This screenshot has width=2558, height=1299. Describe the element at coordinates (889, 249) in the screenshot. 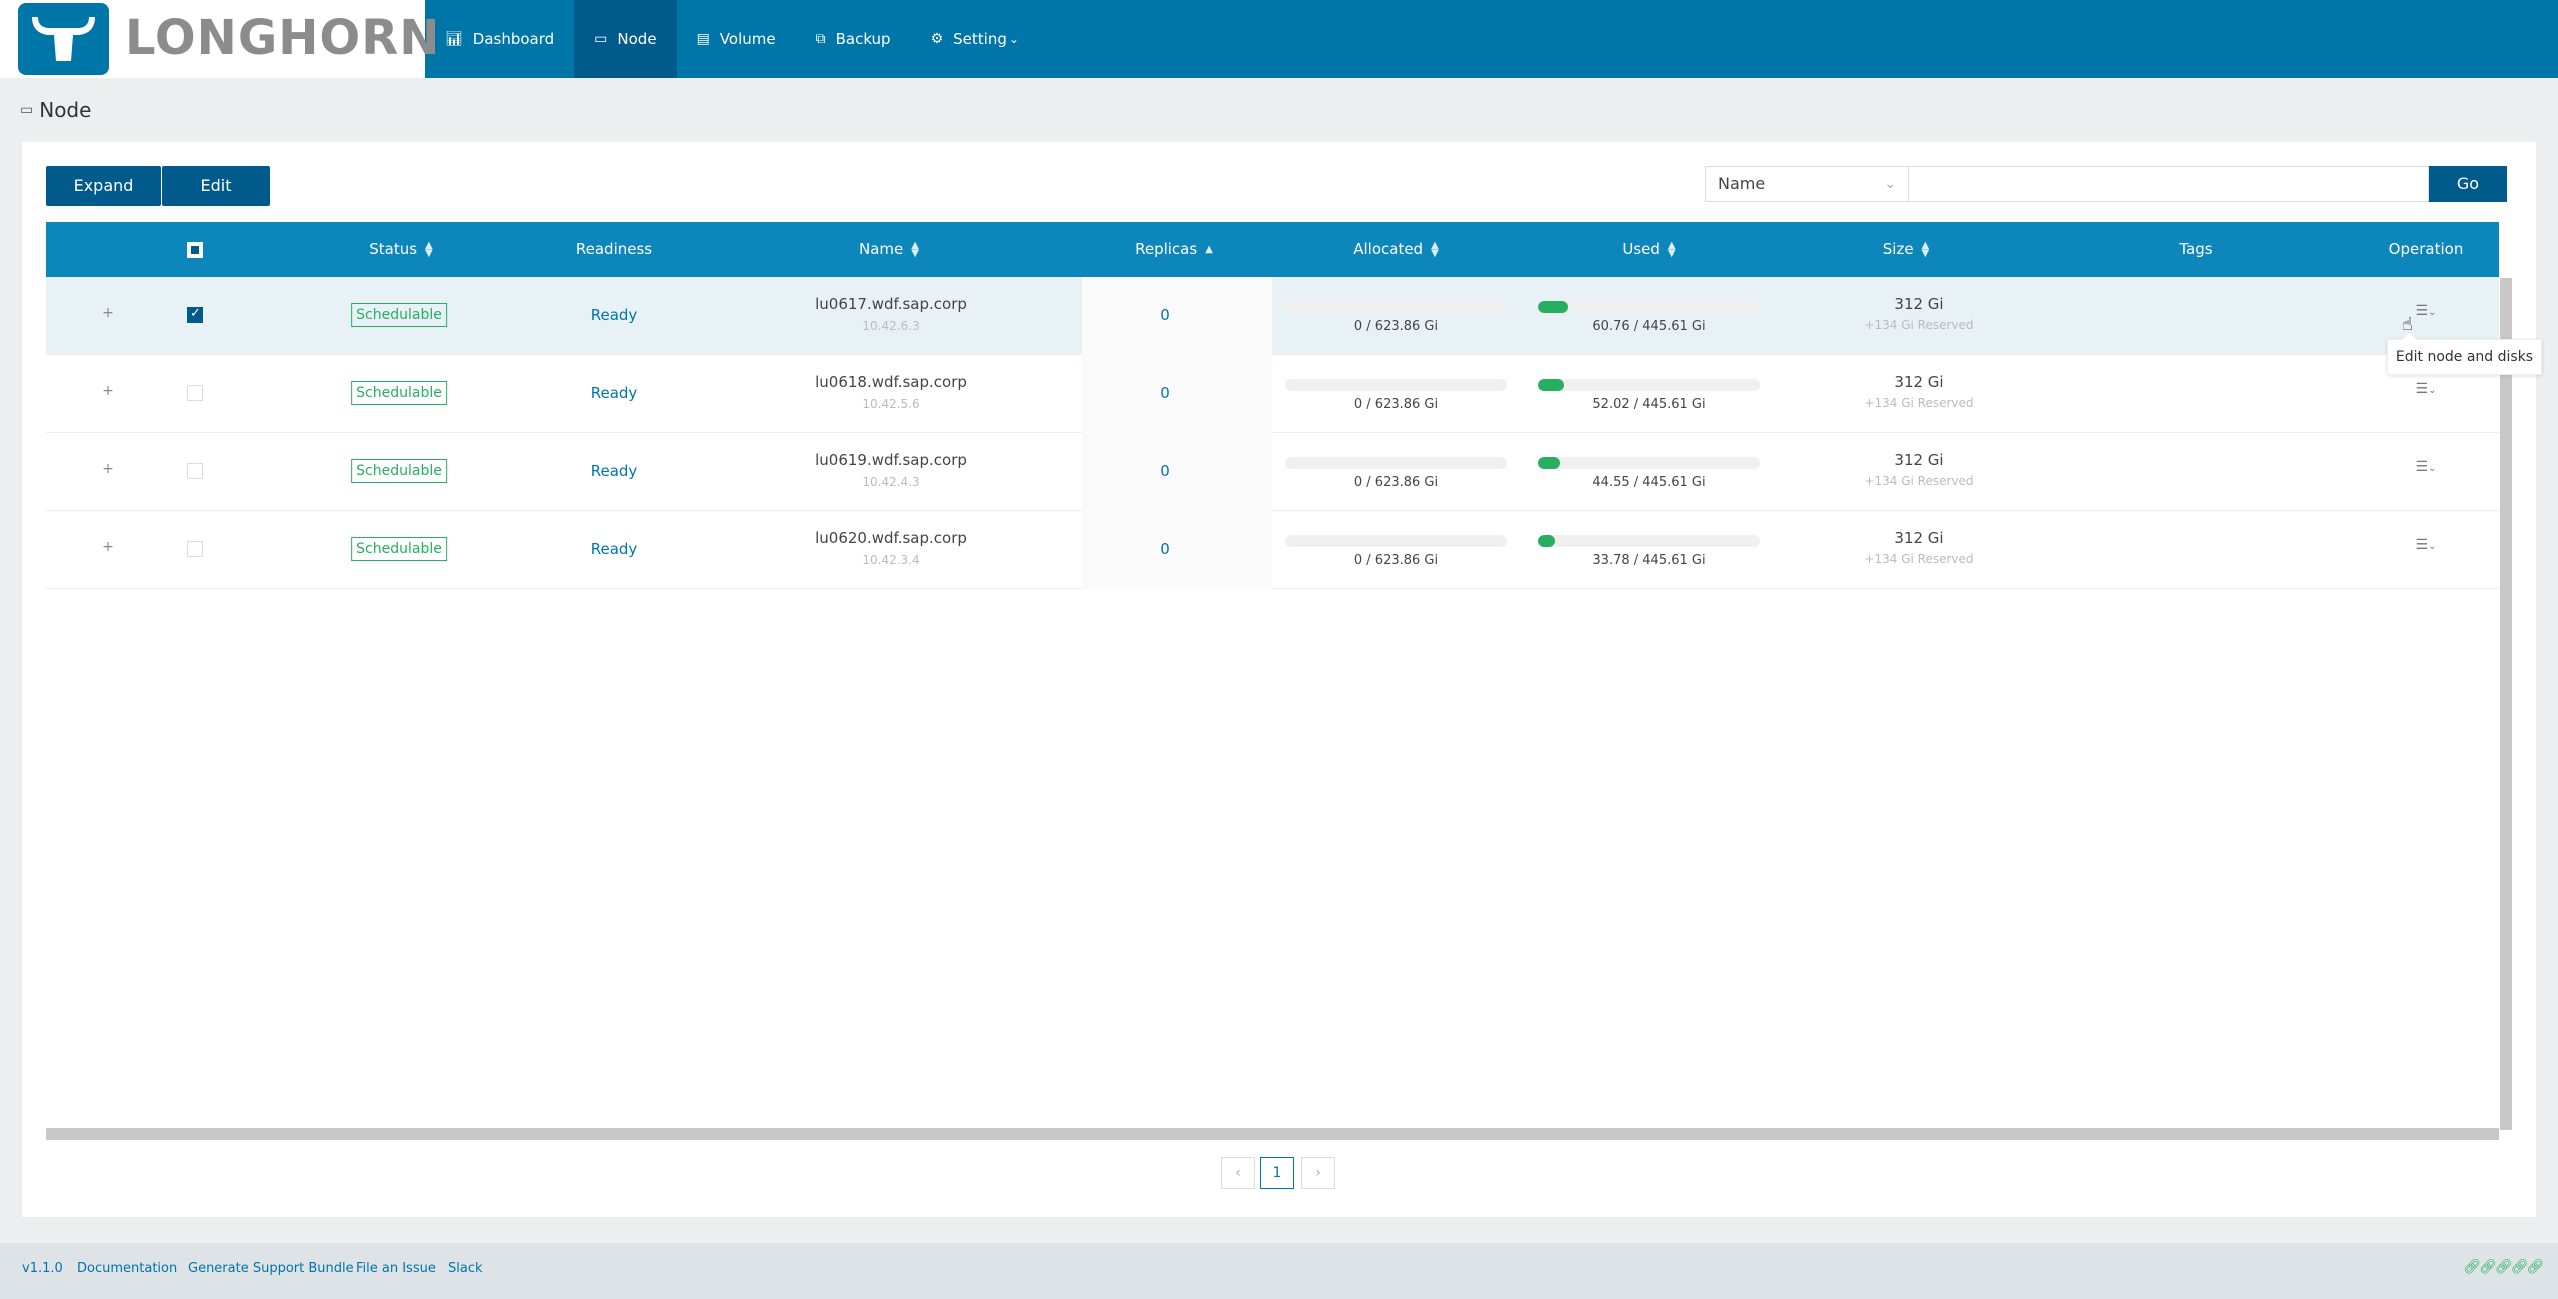

I see `col-name: Name ▲ ▼` at that location.